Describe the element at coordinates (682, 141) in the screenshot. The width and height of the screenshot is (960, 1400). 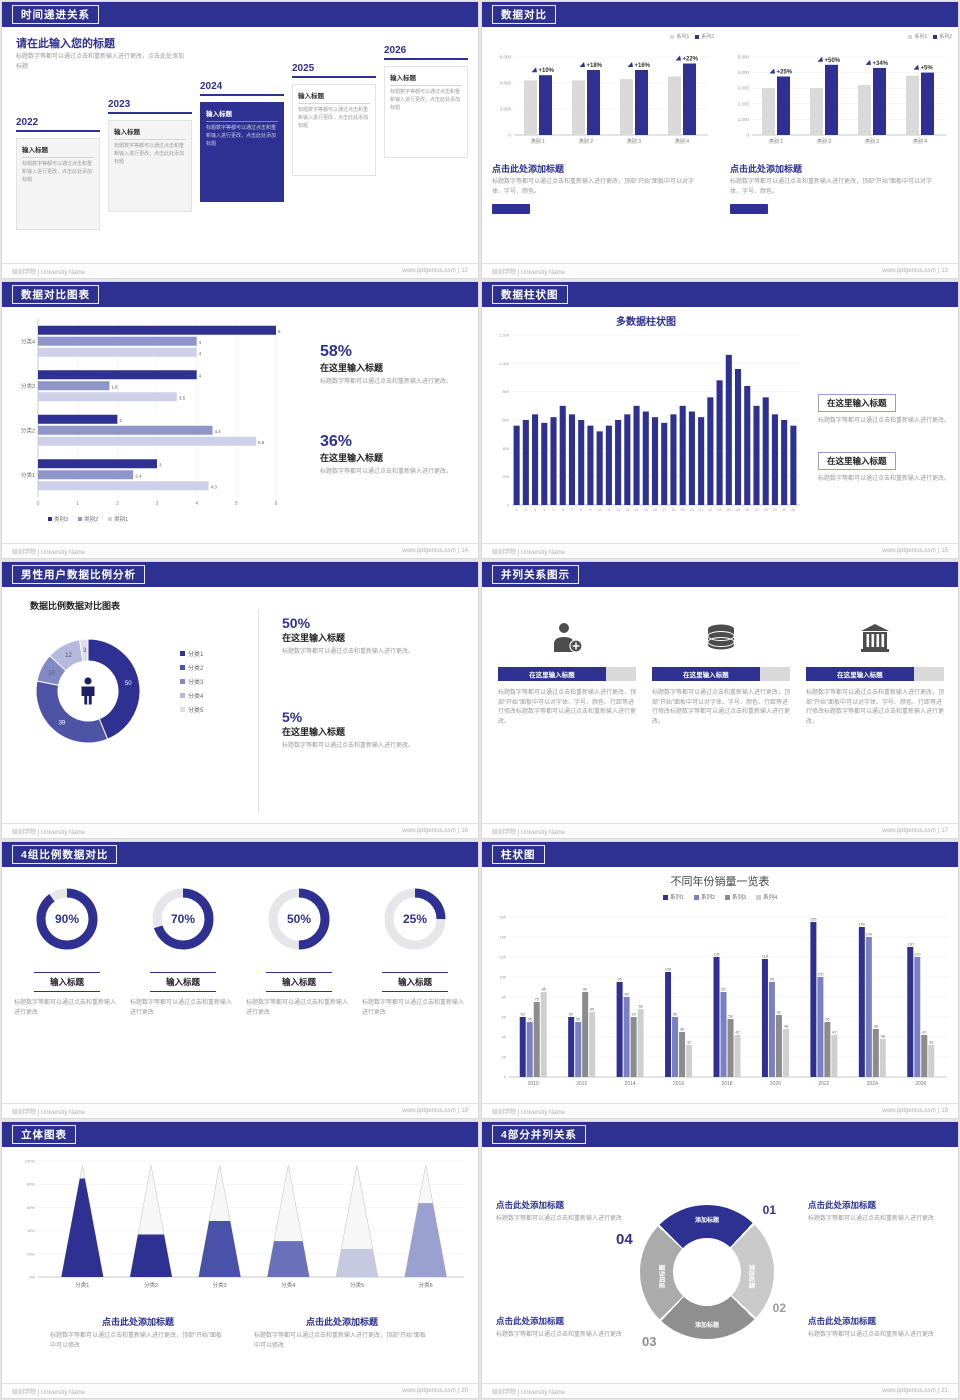
I see `svg-text: 类别 4` at that location.